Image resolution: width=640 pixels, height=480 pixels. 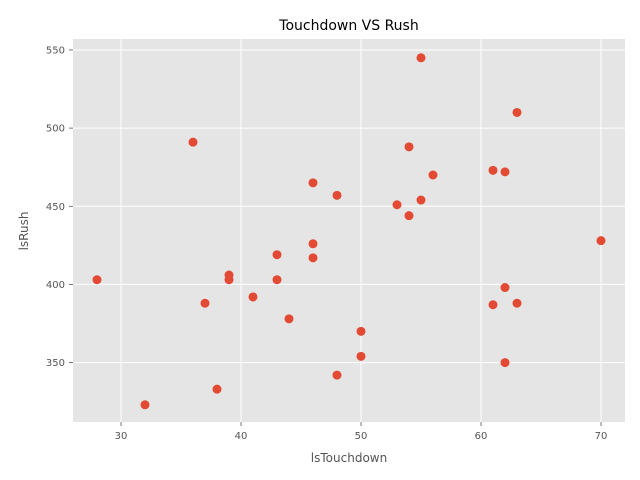 What do you see at coordinates (348, 26) in the screenshot?
I see `chart-title: Touchdown VS Rush` at bounding box center [348, 26].